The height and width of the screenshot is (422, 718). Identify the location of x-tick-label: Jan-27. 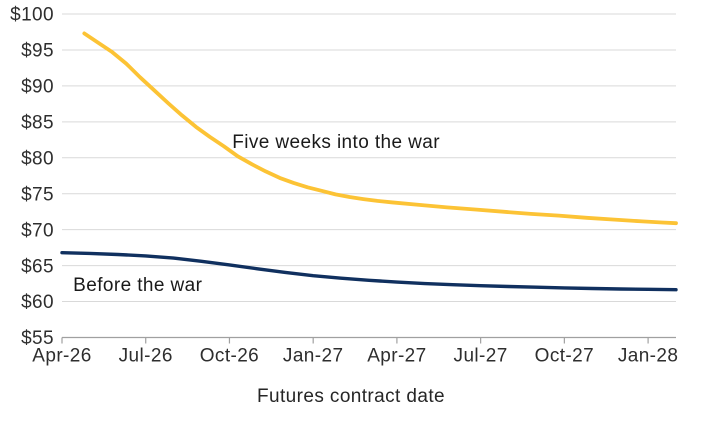
(313, 356).